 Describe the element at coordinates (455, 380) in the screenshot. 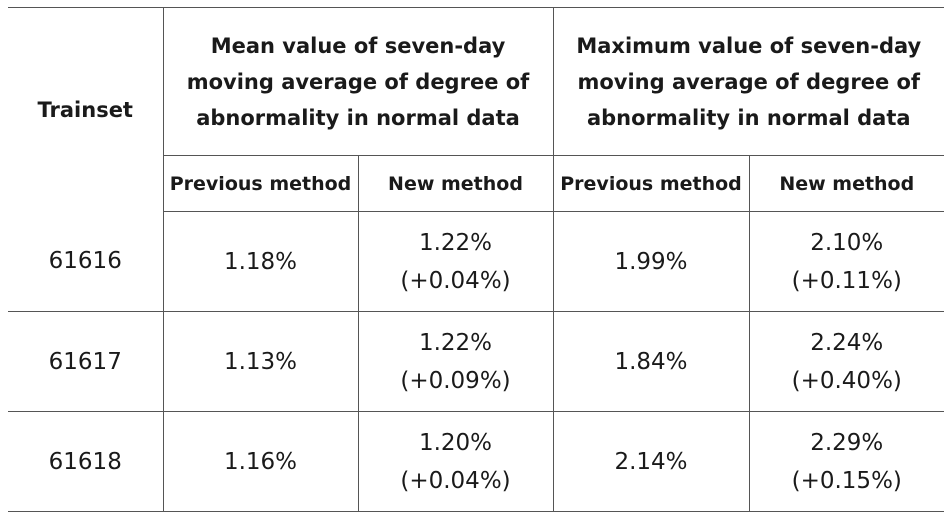

I see `cell-mean-new-diff: (+0.09%)` at that location.